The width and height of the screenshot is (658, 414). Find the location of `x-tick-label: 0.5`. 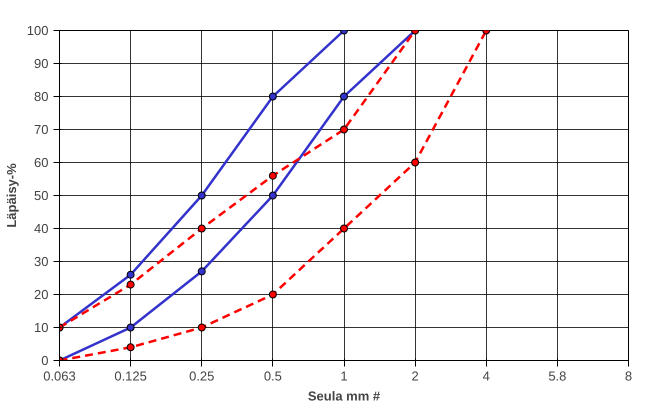

x-tick-label: 0.5 is located at coordinates (273, 376).